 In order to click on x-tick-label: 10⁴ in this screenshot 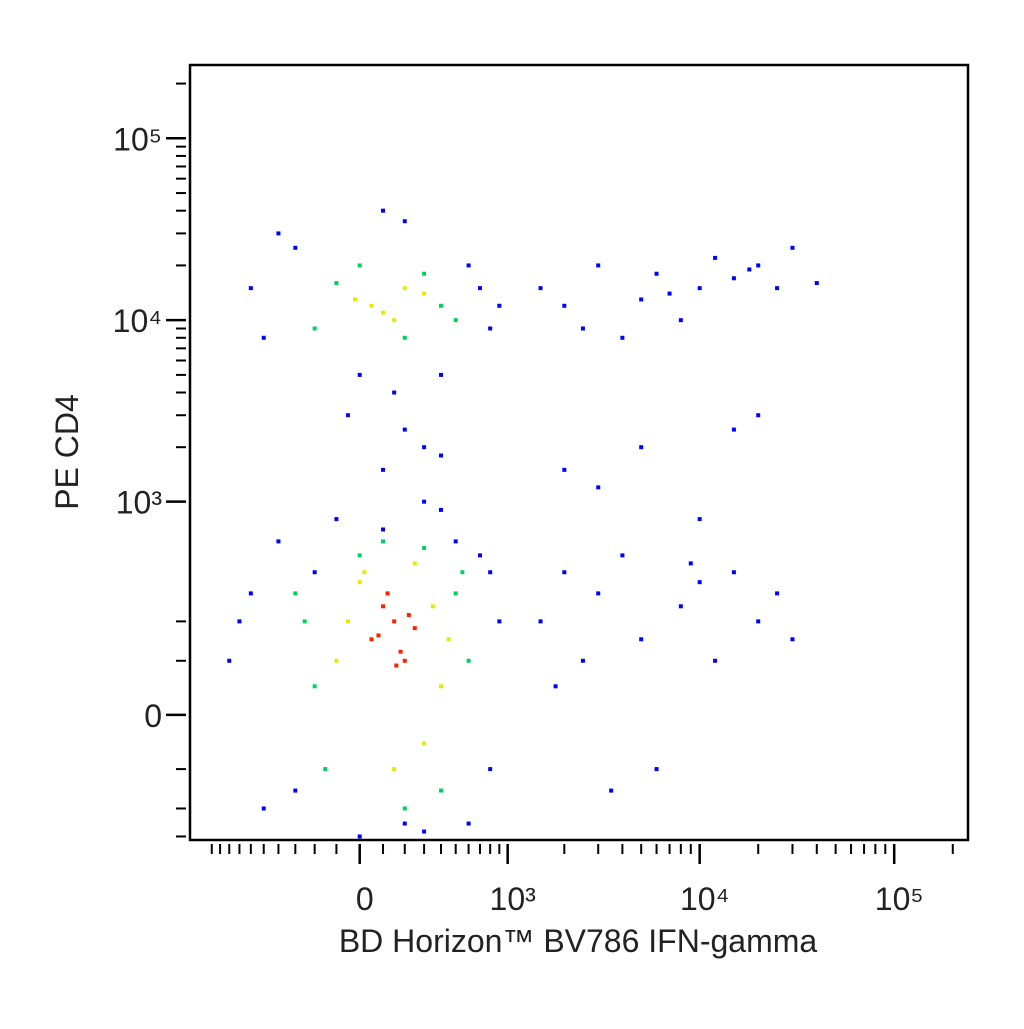, I will do `click(704, 899)`.